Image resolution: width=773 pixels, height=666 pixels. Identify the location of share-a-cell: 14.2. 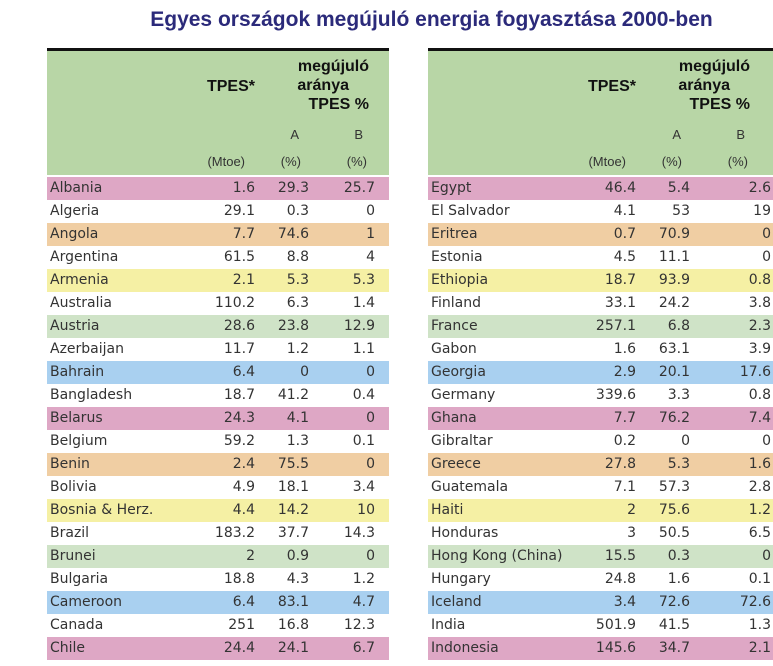
(293, 510).